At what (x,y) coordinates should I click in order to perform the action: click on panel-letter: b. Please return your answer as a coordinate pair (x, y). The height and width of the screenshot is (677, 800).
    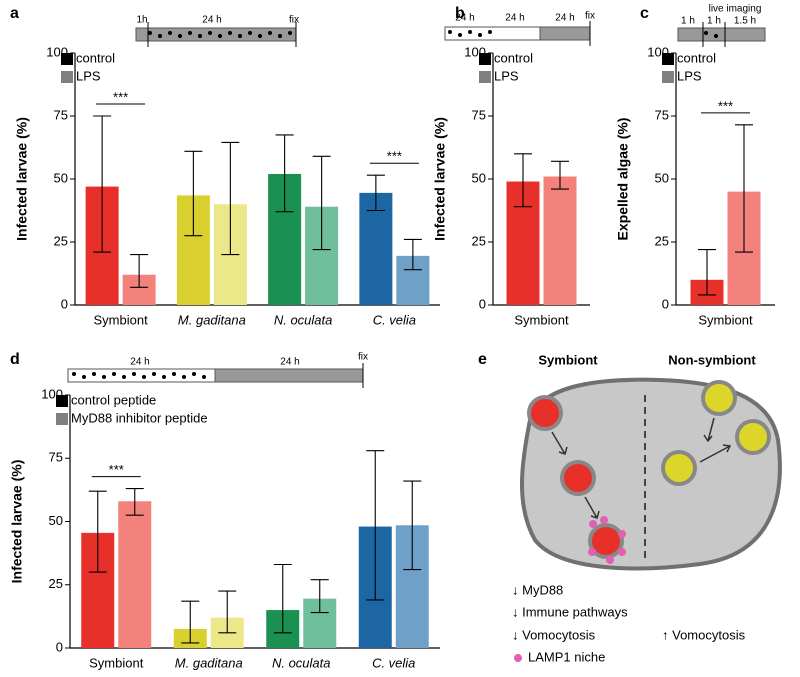
    Looking at the image, I should click on (460, 13).